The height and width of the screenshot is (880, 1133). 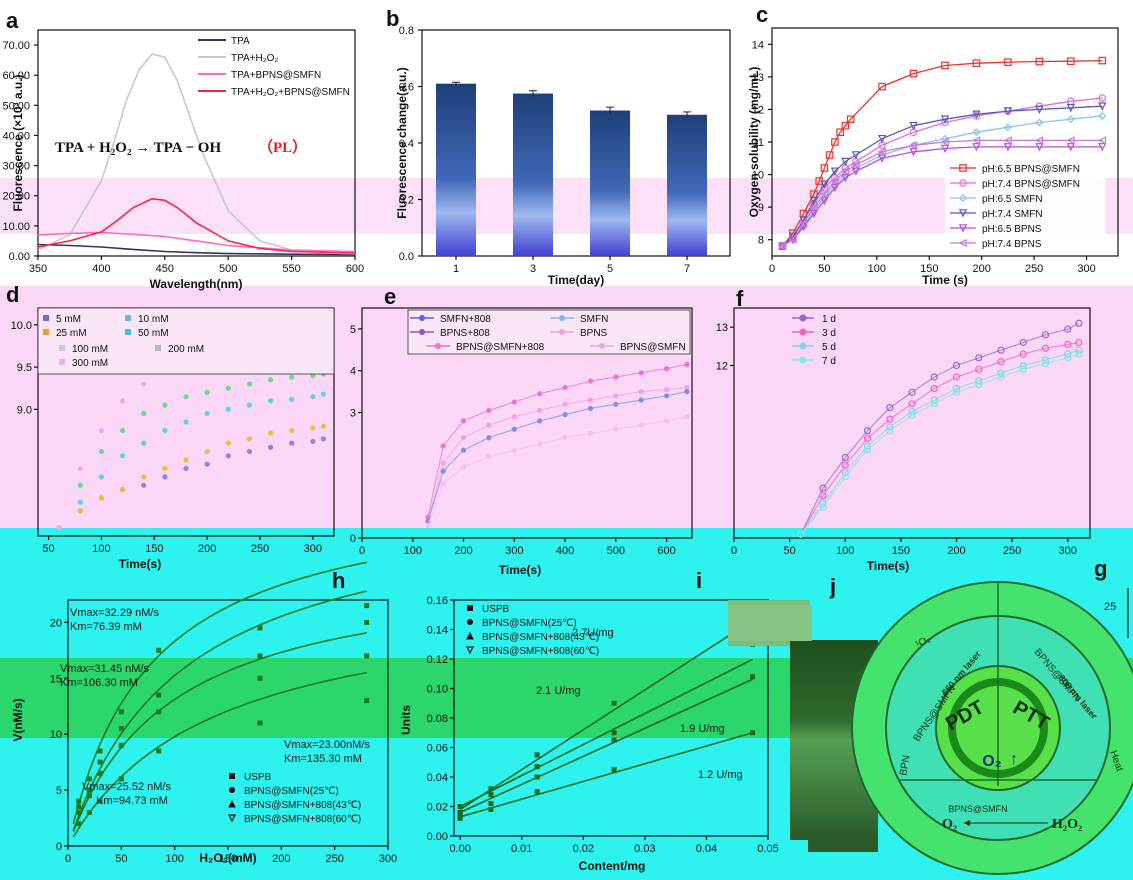 I want to click on reaction-reactant: H₂O₂, so click(x=1067, y=824).